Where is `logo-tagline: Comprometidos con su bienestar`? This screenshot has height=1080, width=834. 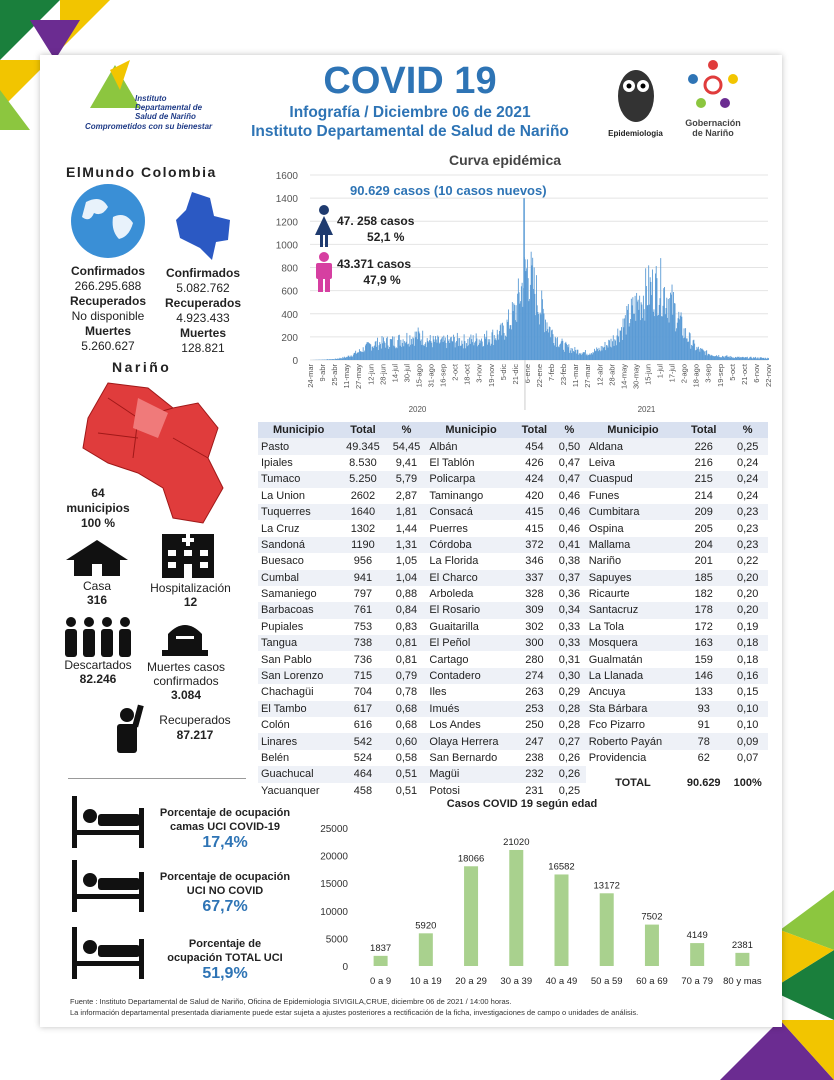
logo-tagline: Comprometidos con su bienestar is located at coordinates (149, 126).